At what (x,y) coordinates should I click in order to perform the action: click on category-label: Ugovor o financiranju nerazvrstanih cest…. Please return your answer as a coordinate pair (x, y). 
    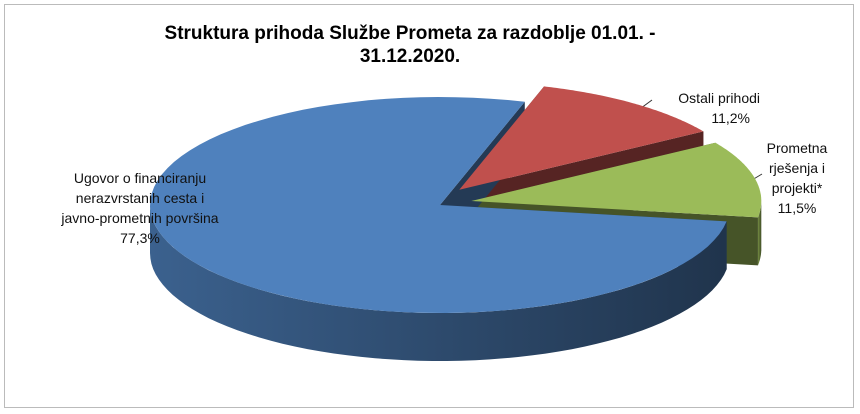
    Looking at the image, I should click on (140, 198).